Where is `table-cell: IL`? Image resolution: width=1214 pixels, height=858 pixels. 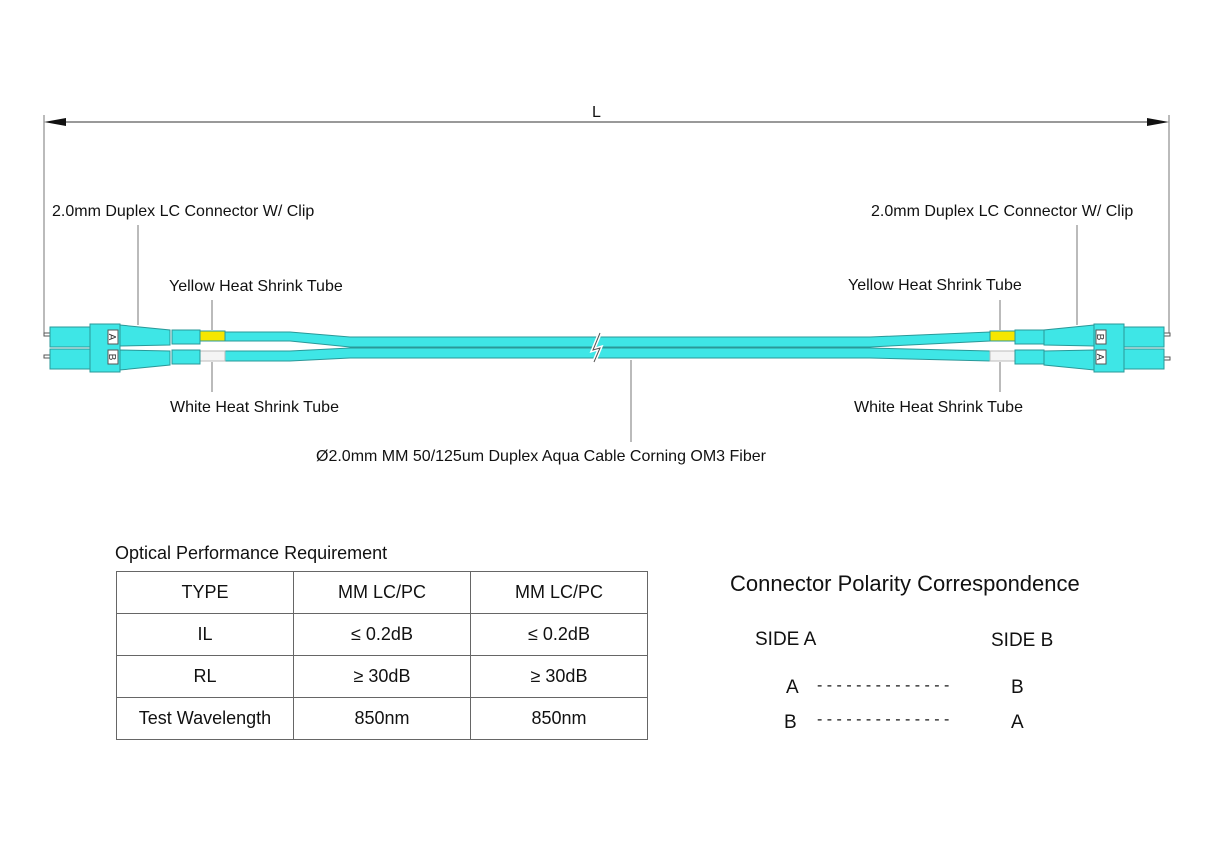 table-cell: IL is located at coordinates (205, 634).